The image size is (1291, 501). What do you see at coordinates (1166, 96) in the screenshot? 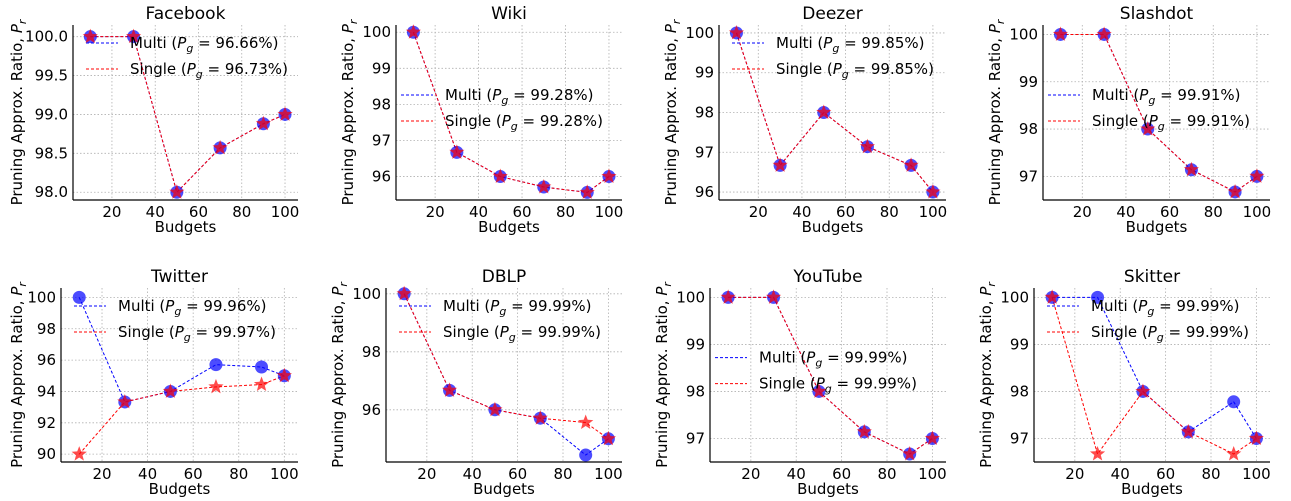
I see `legend-entry-multi: Multi (Pg = 99.91%)` at bounding box center [1166, 96].